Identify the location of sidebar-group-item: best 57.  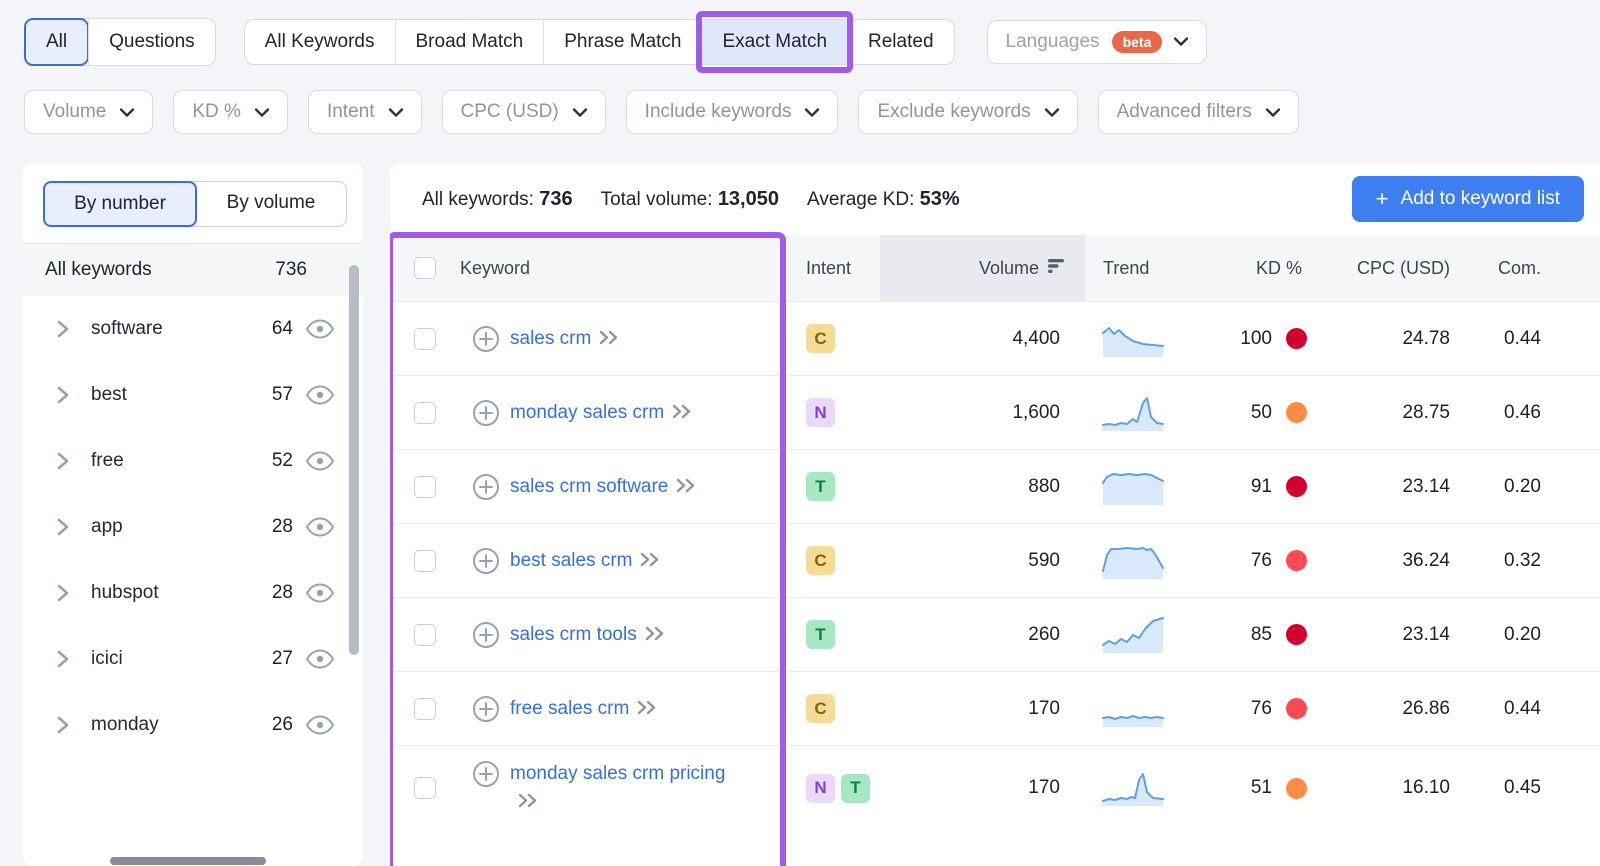
(193, 395).